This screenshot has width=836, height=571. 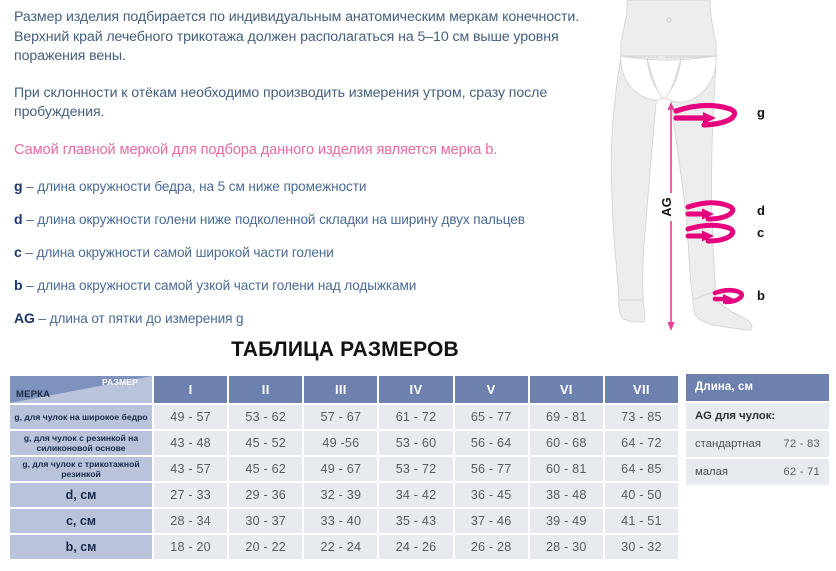 What do you see at coordinates (491, 547) in the screenshot?
I see `cell-r5-c4: 26 - 28` at bounding box center [491, 547].